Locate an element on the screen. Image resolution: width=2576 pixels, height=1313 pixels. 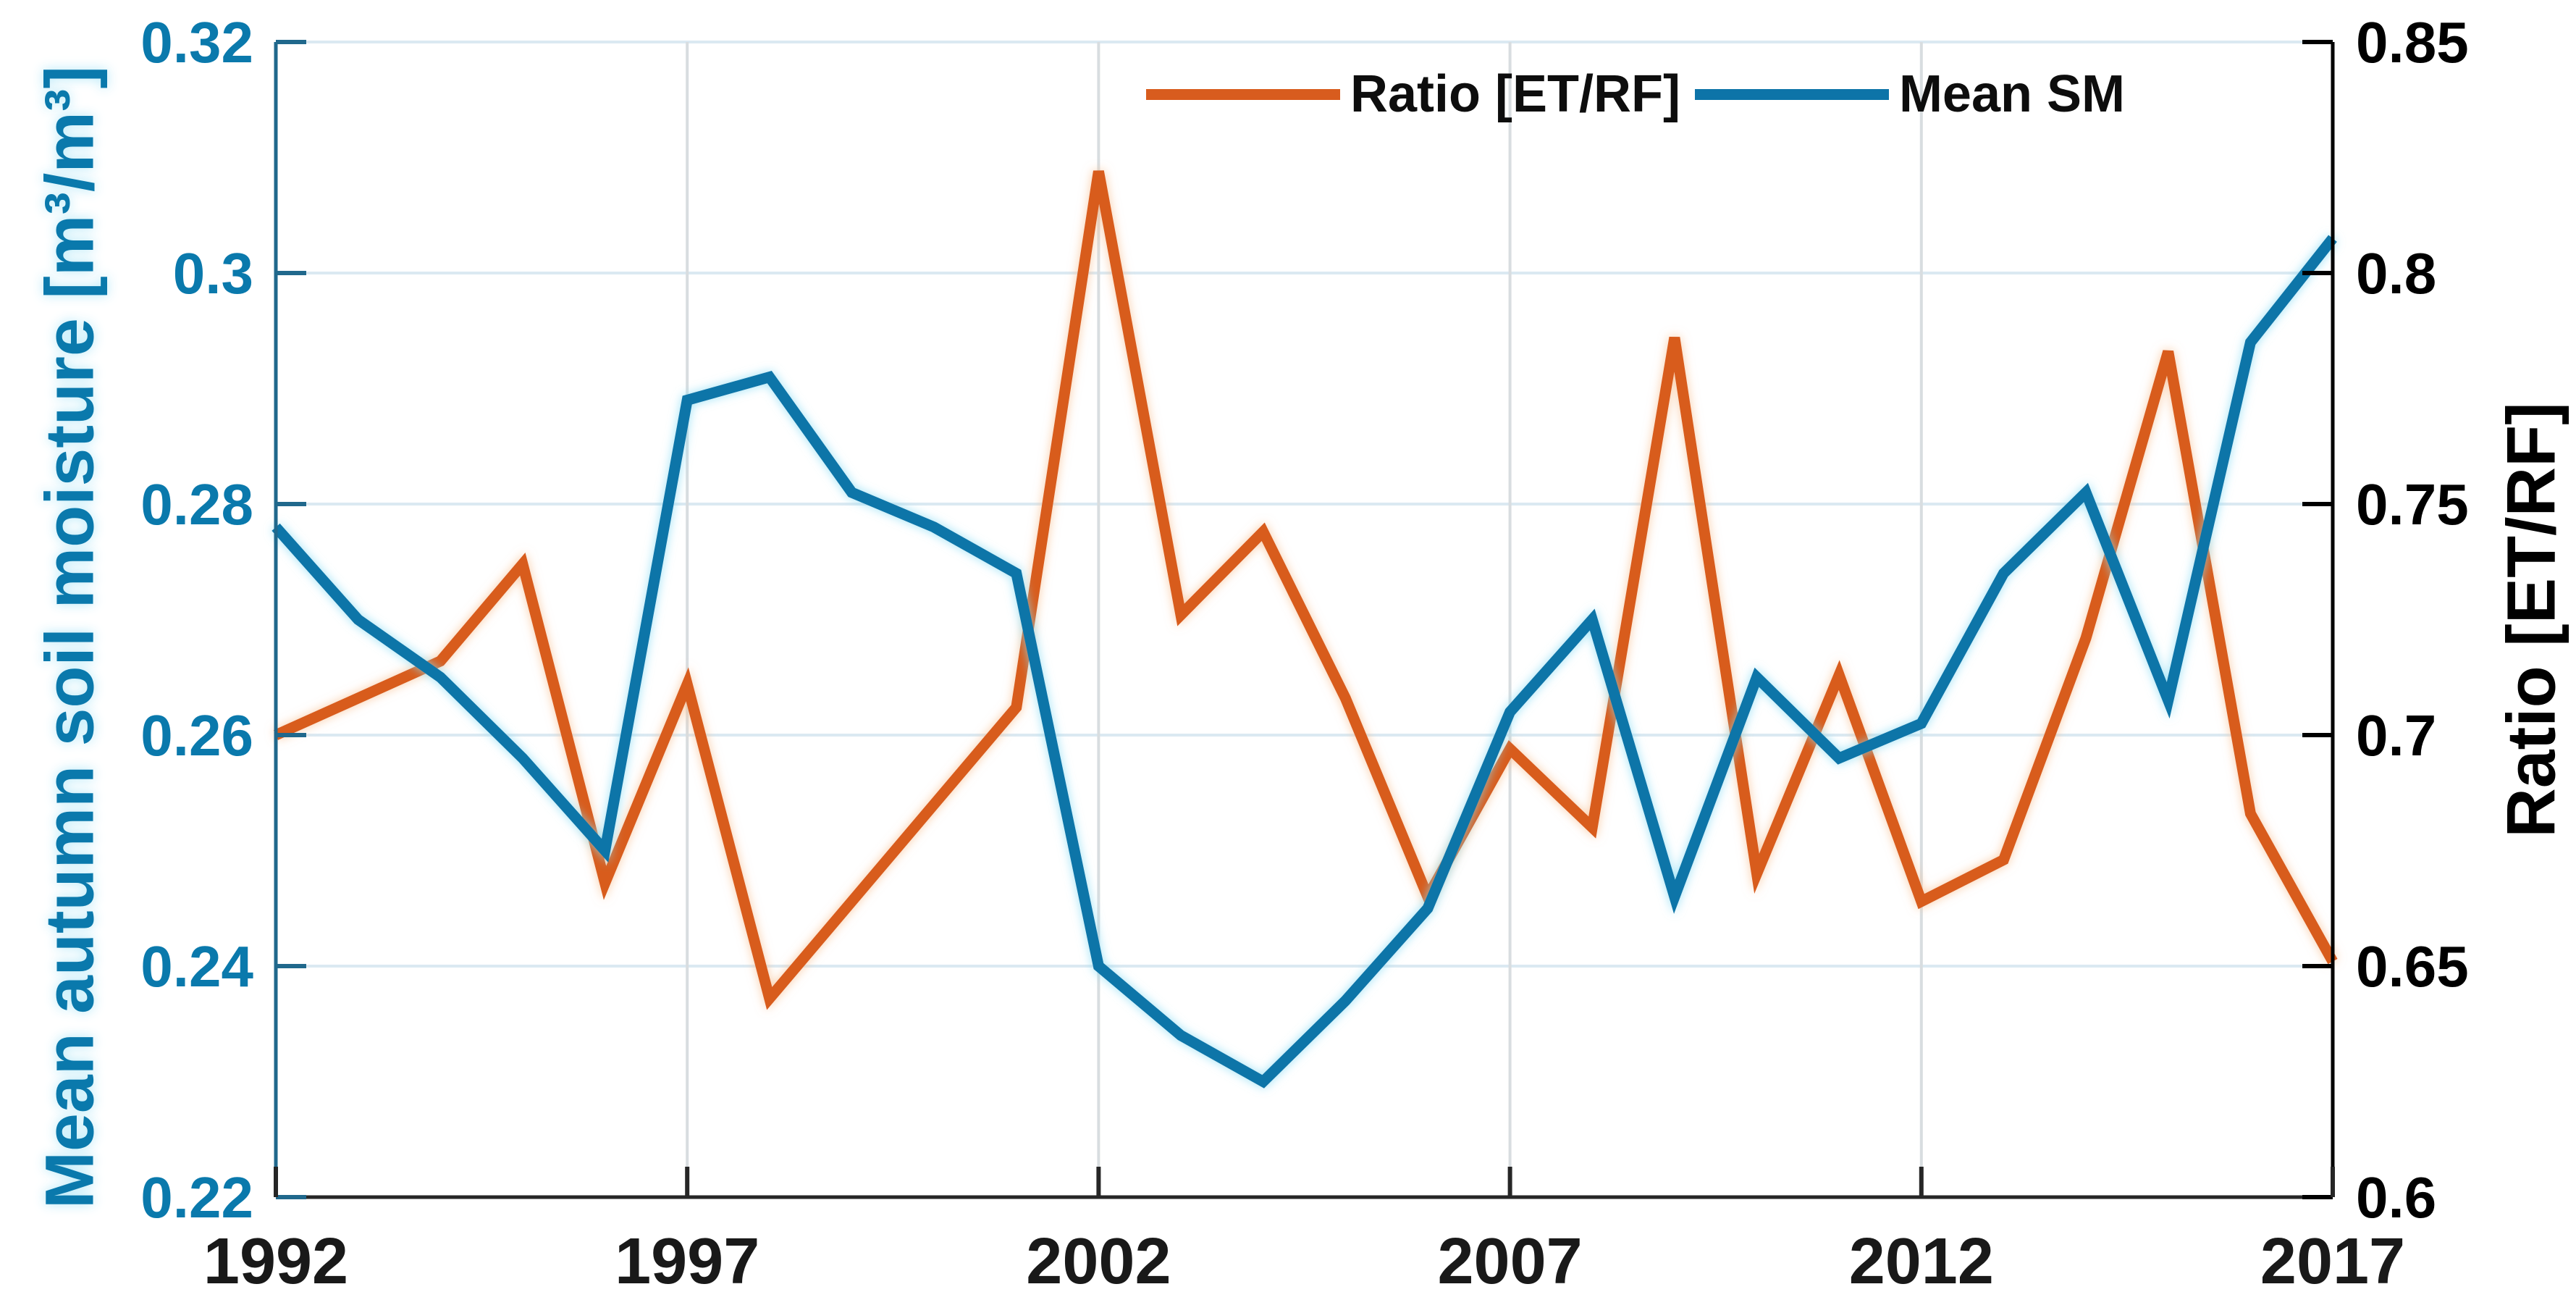
x-tick-label: 2012 is located at coordinates (1921, 1261).